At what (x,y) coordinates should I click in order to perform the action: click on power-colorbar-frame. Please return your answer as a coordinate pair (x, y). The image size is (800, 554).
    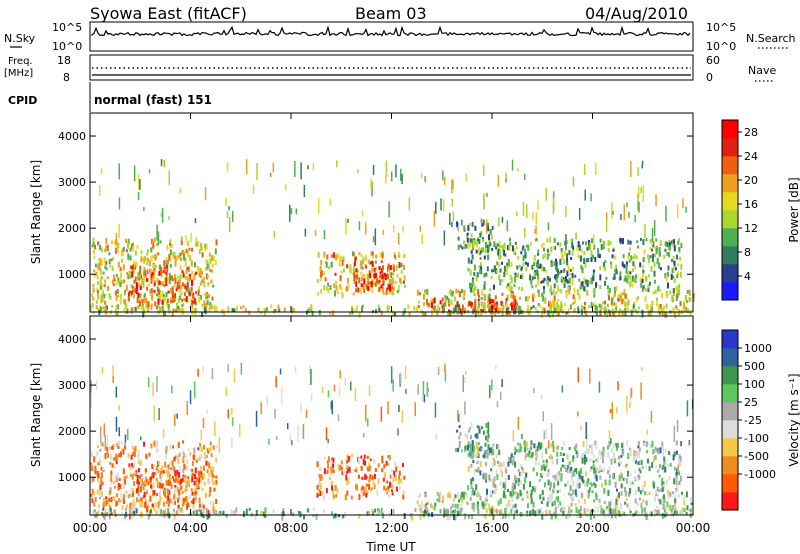
    Looking at the image, I should click on (730, 210).